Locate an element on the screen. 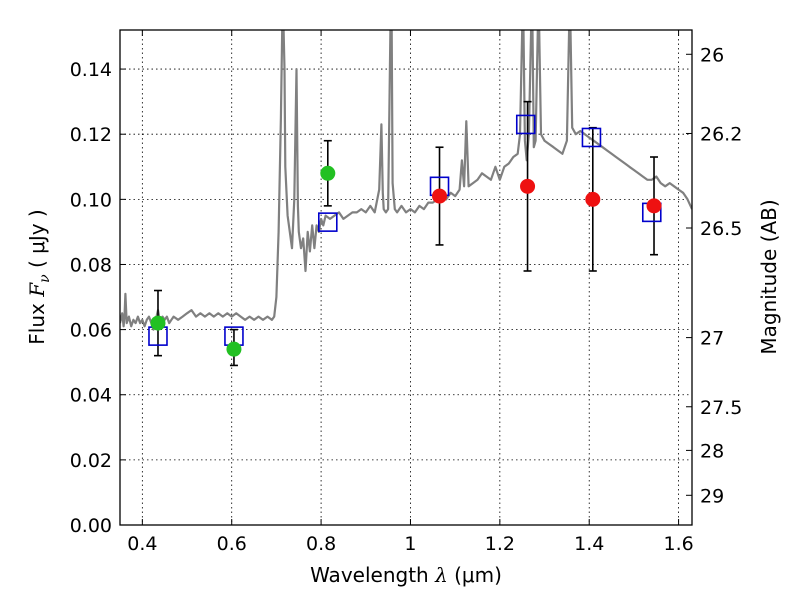 This screenshot has width=800, height=600. magnitude-ticks: 26 26.2 26.5 27 27.5 28 29 is located at coordinates (714, 275).